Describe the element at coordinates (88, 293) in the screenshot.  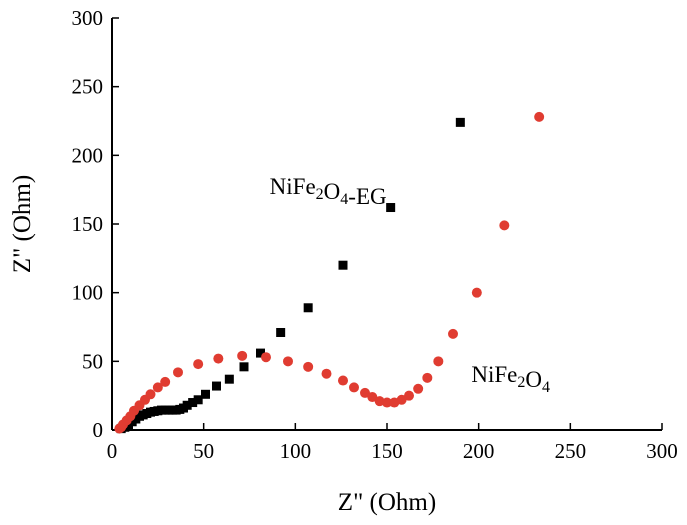
I see `y-tick-label: 100` at that location.